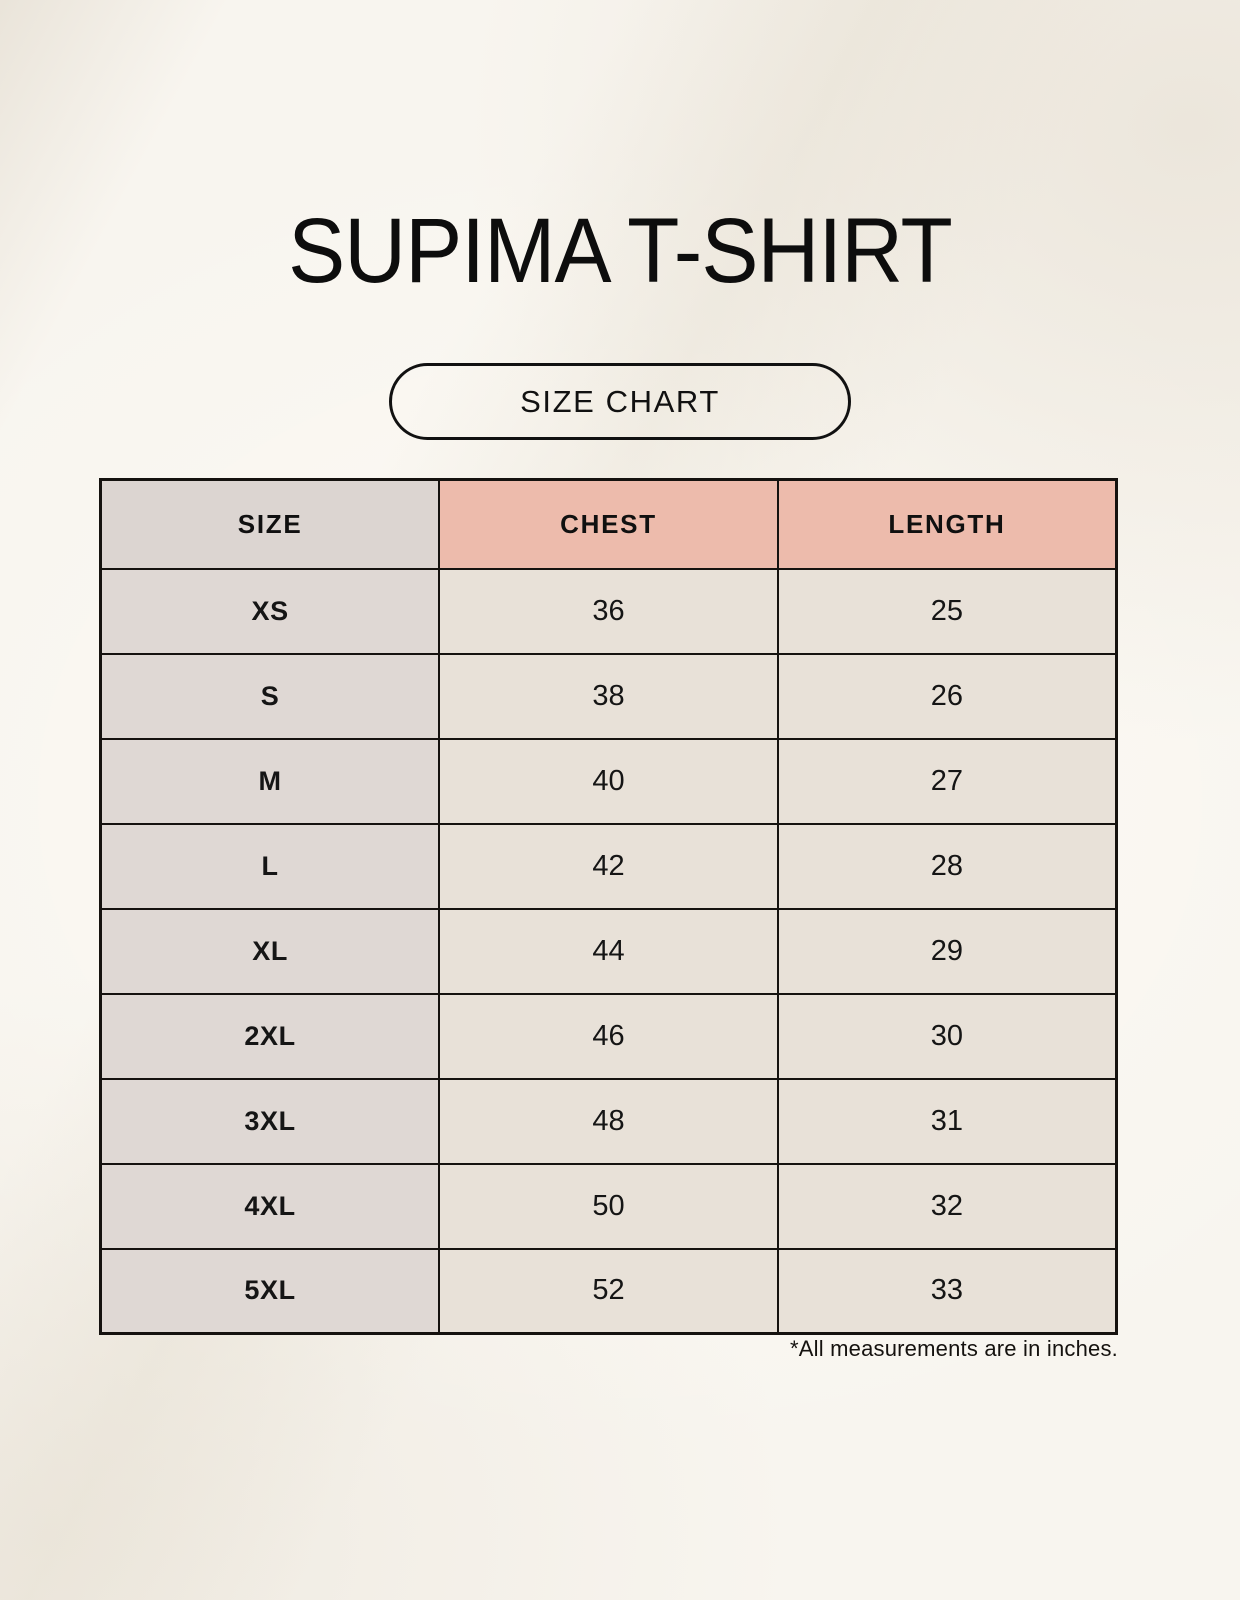  I want to click on table-row: 3XL 48 31, so click(608, 1121).